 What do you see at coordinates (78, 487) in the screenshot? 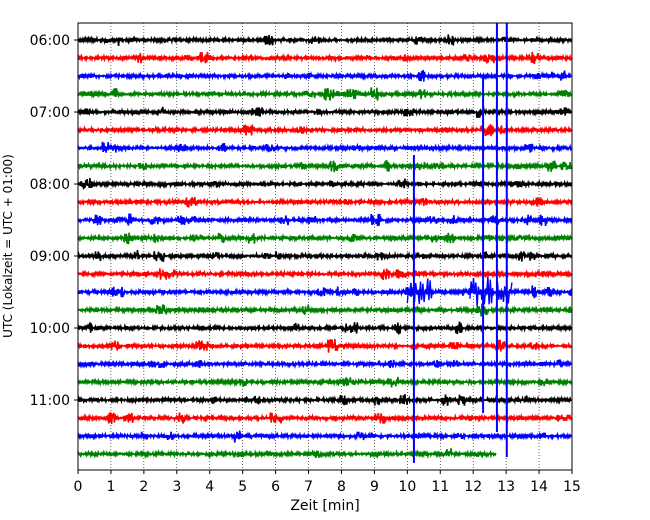
I see `x-tick-label: 0` at bounding box center [78, 487].